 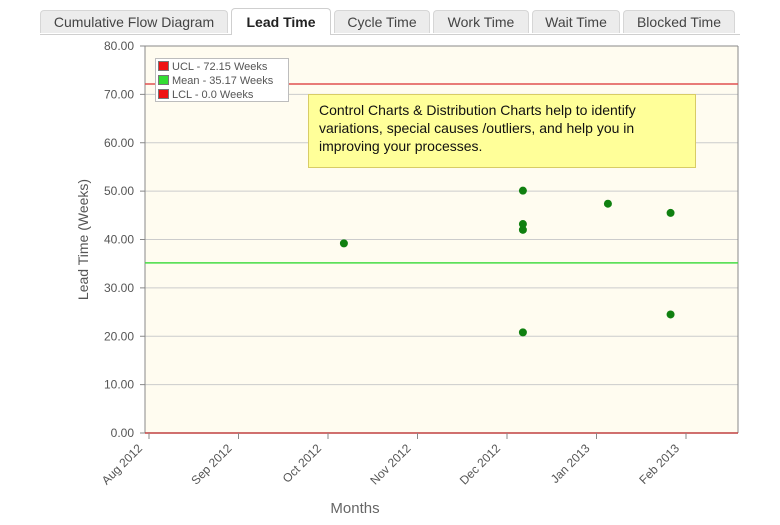 I want to click on x-tick-label: Nov 2012, so click(x=390, y=464).